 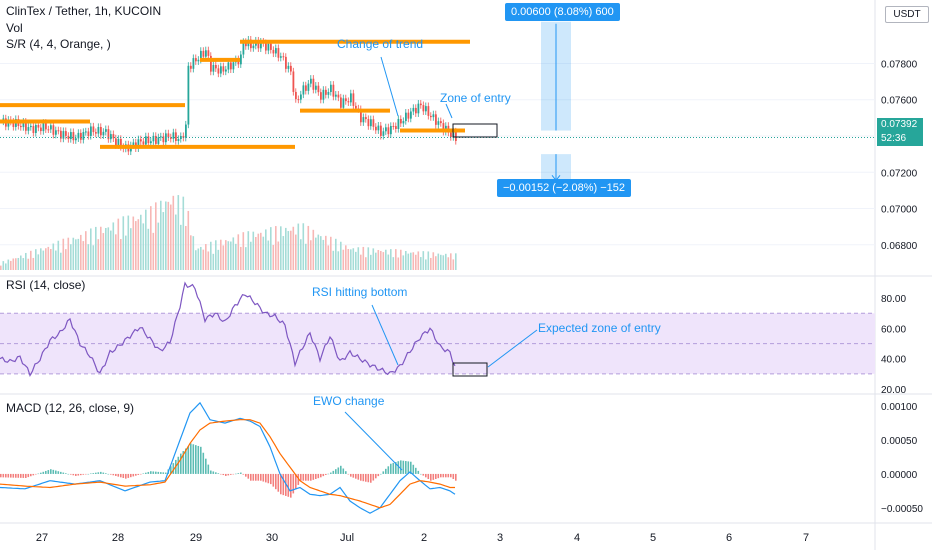 I want to click on price-tick-label: 0.07200, so click(x=899, y=173).